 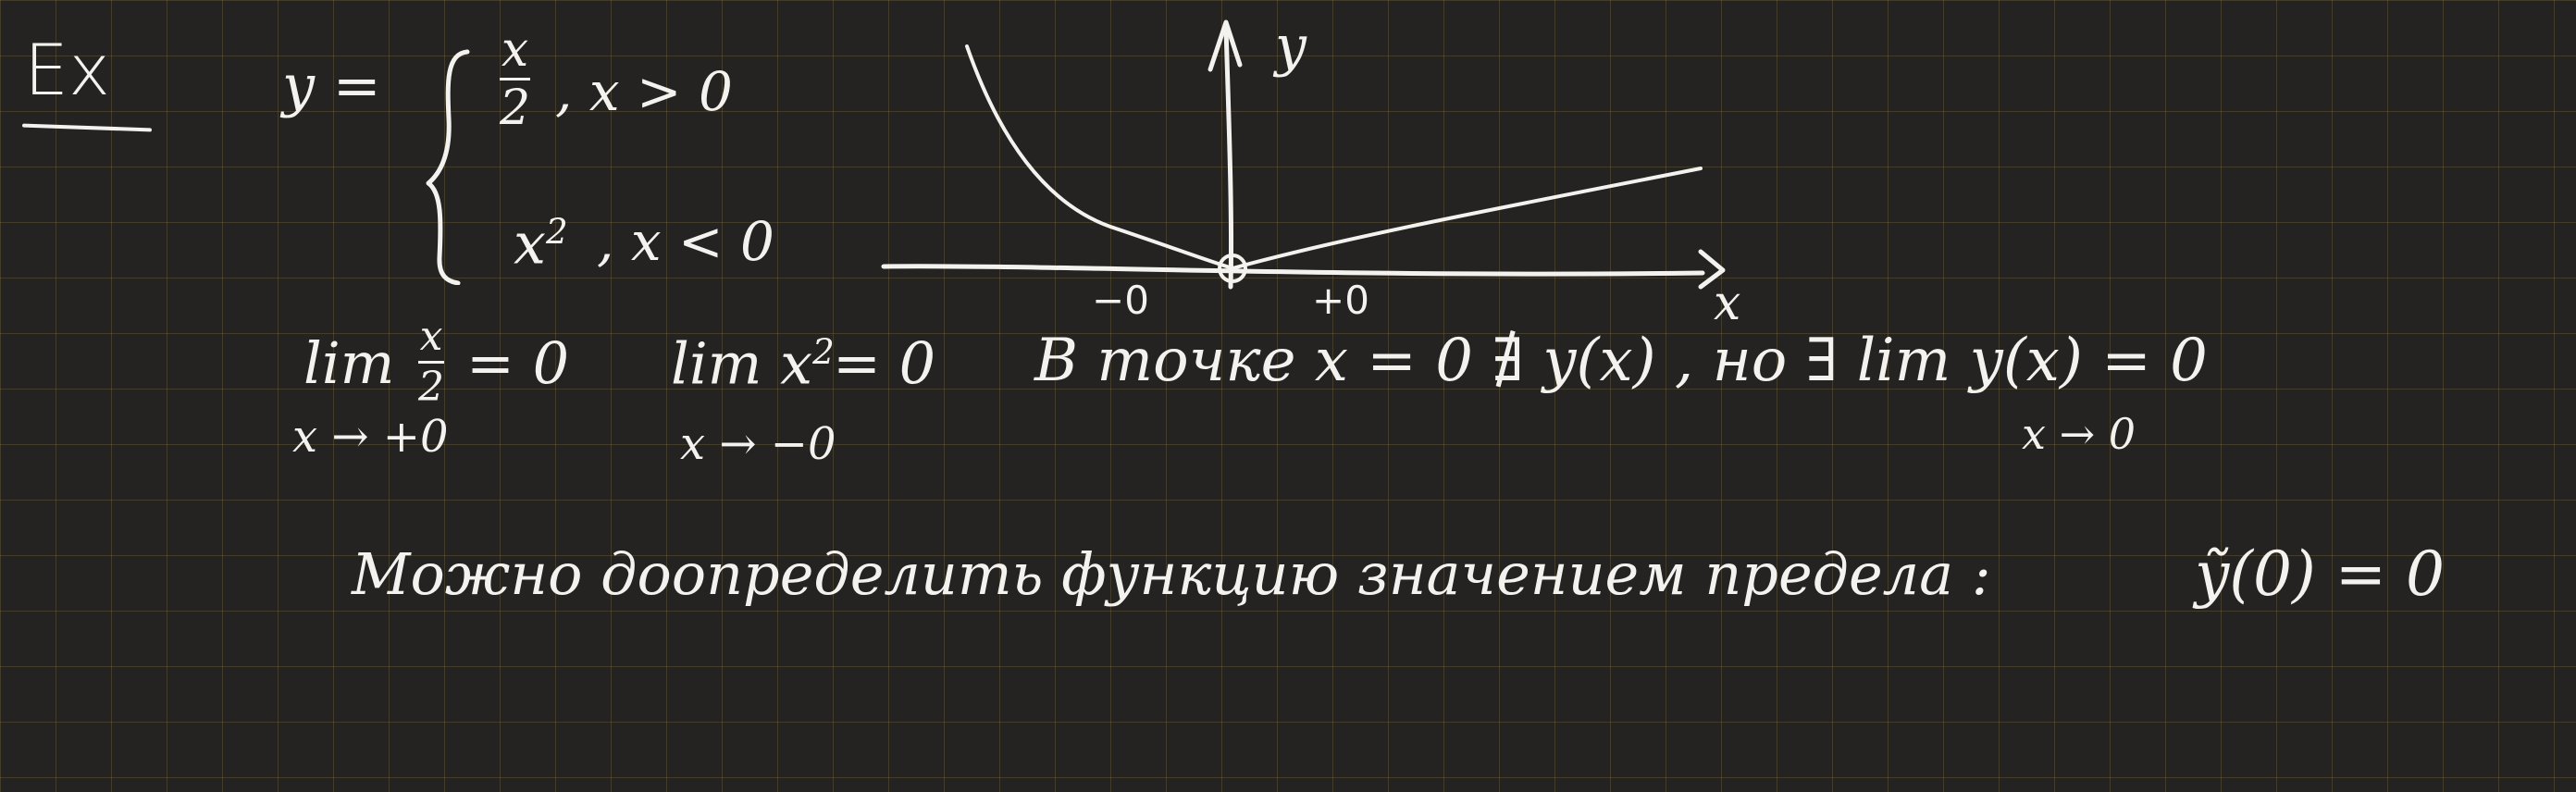 What do you see at coordinates (1120, 300) in the screenshot?
I see `left-tick-label: −0` at bounding box center [1120, 300].